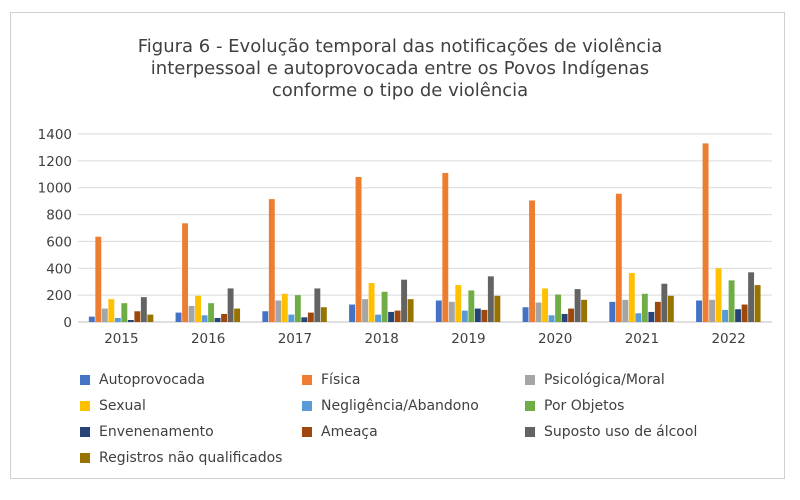  I want to click on legend-label: Registros não qualificados, so click(191, 458).